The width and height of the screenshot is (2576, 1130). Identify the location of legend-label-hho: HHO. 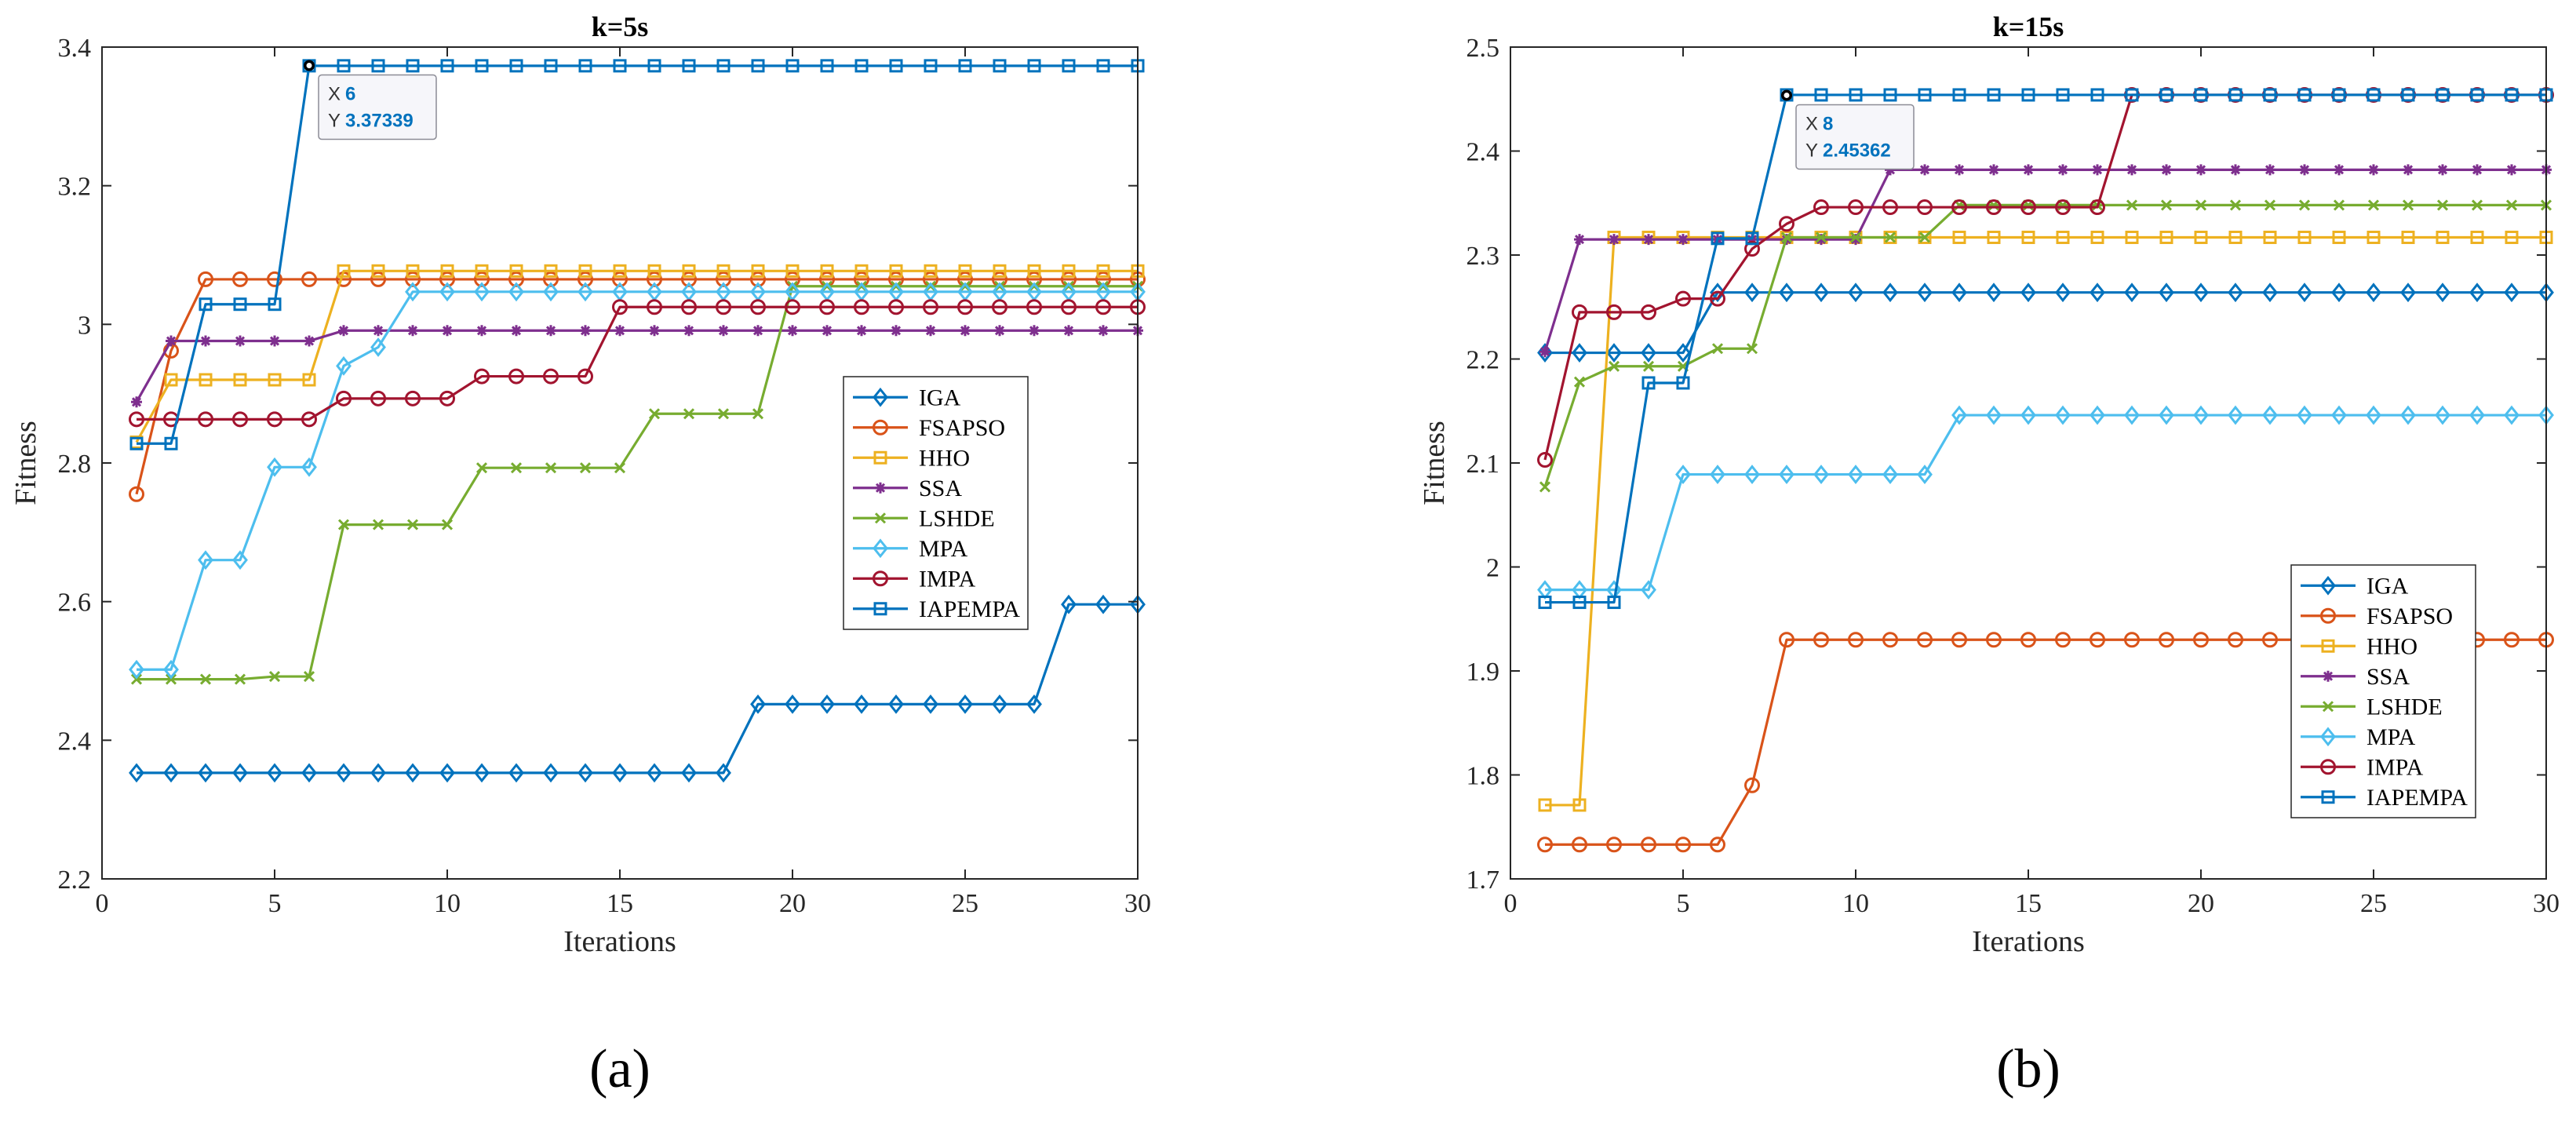
(944, 458).